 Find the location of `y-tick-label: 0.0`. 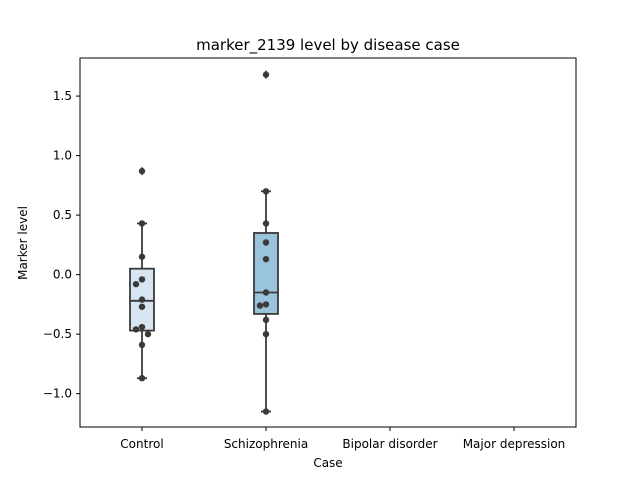

y-tick-label: 0.0 is located at coordinates (62, 275).